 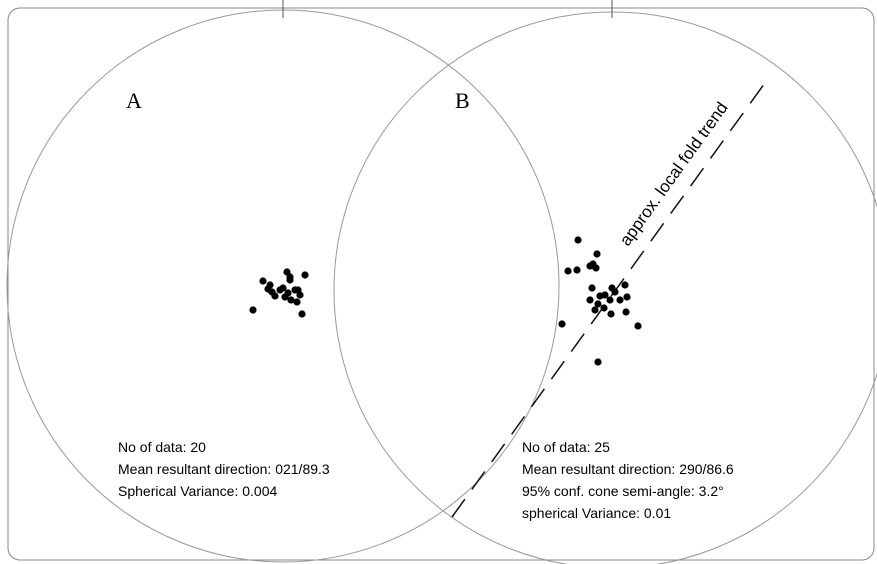 What do you see at coordinates (596, 513) in the screenshot?
I see `stat-text: spherical Variance: 0.01` at bounding box center [596, 513].